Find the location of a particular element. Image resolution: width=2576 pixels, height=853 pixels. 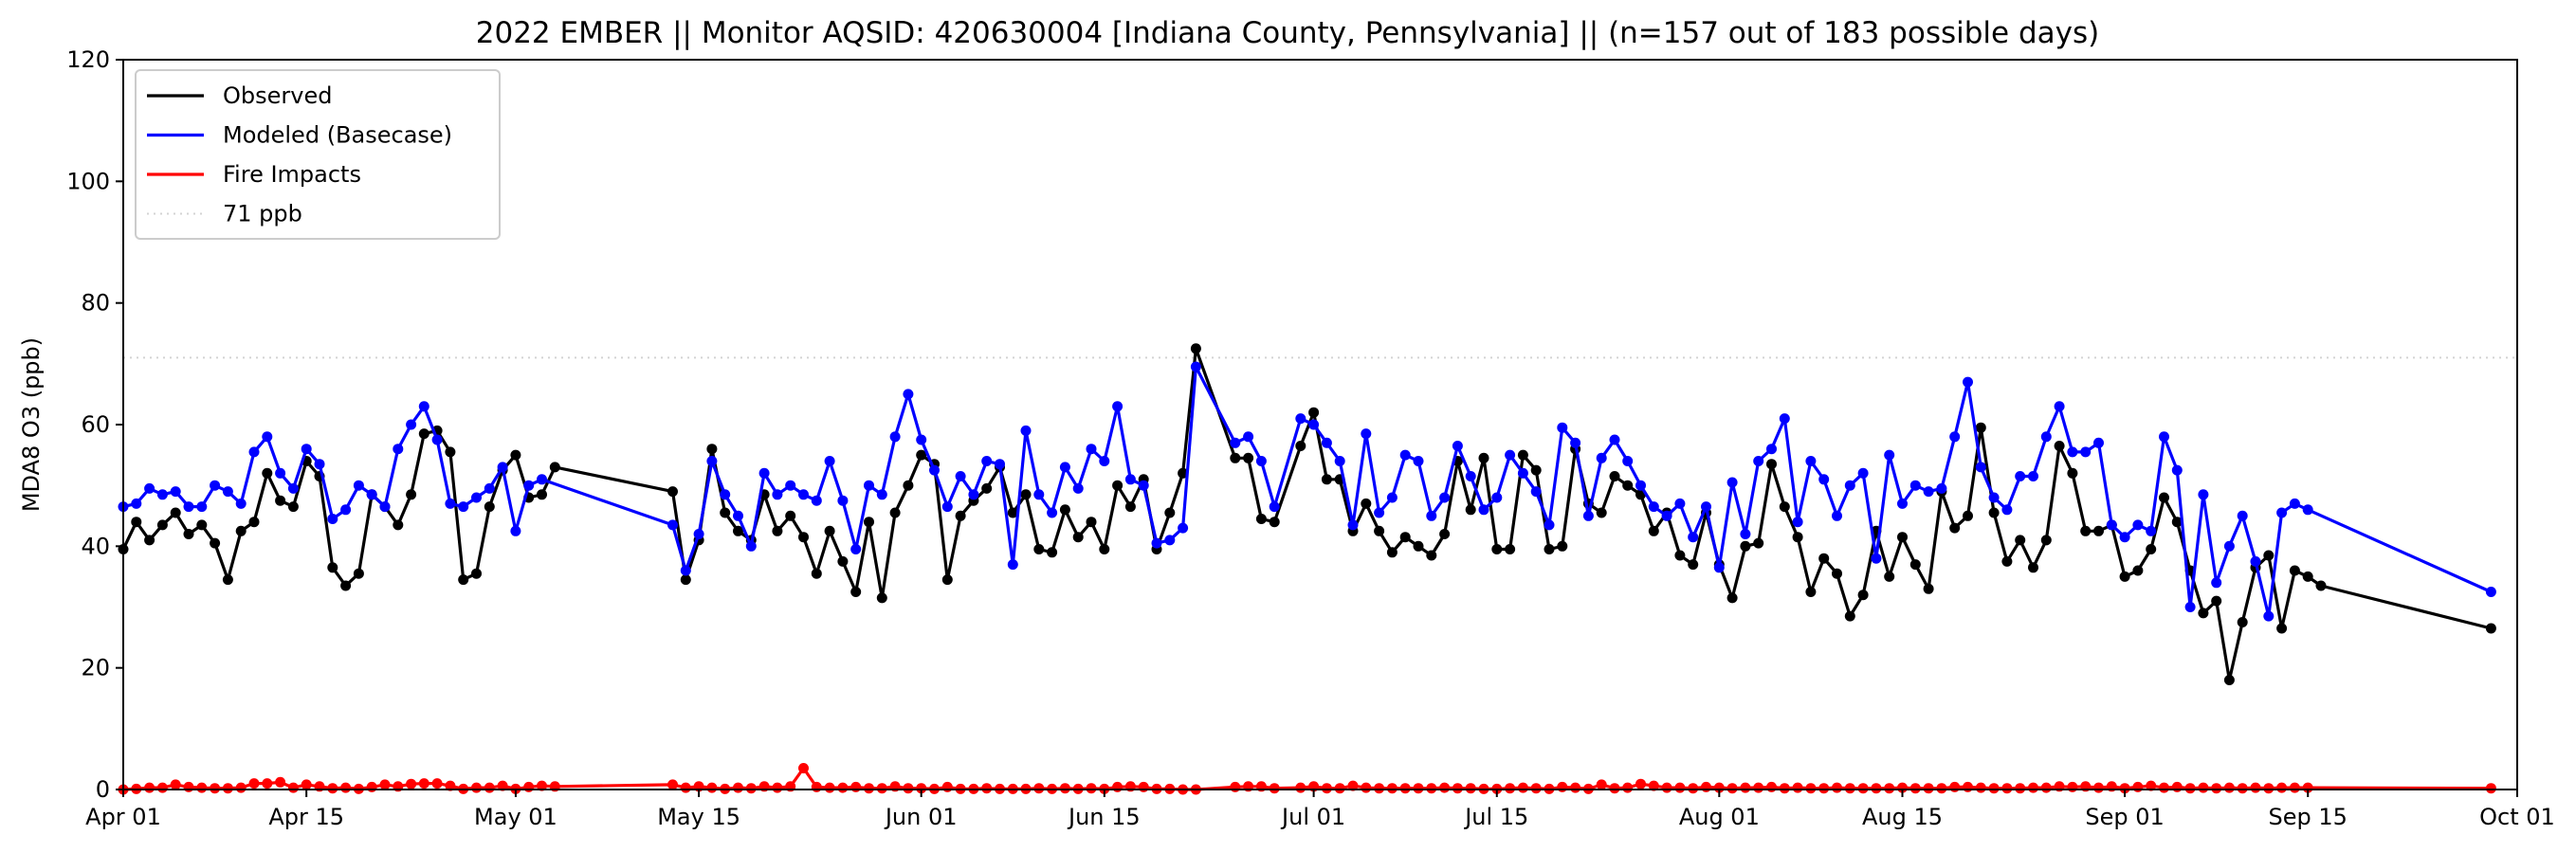

y-axis-label: MDA8 O3 (ppb) is located at coordinates (31, 424).